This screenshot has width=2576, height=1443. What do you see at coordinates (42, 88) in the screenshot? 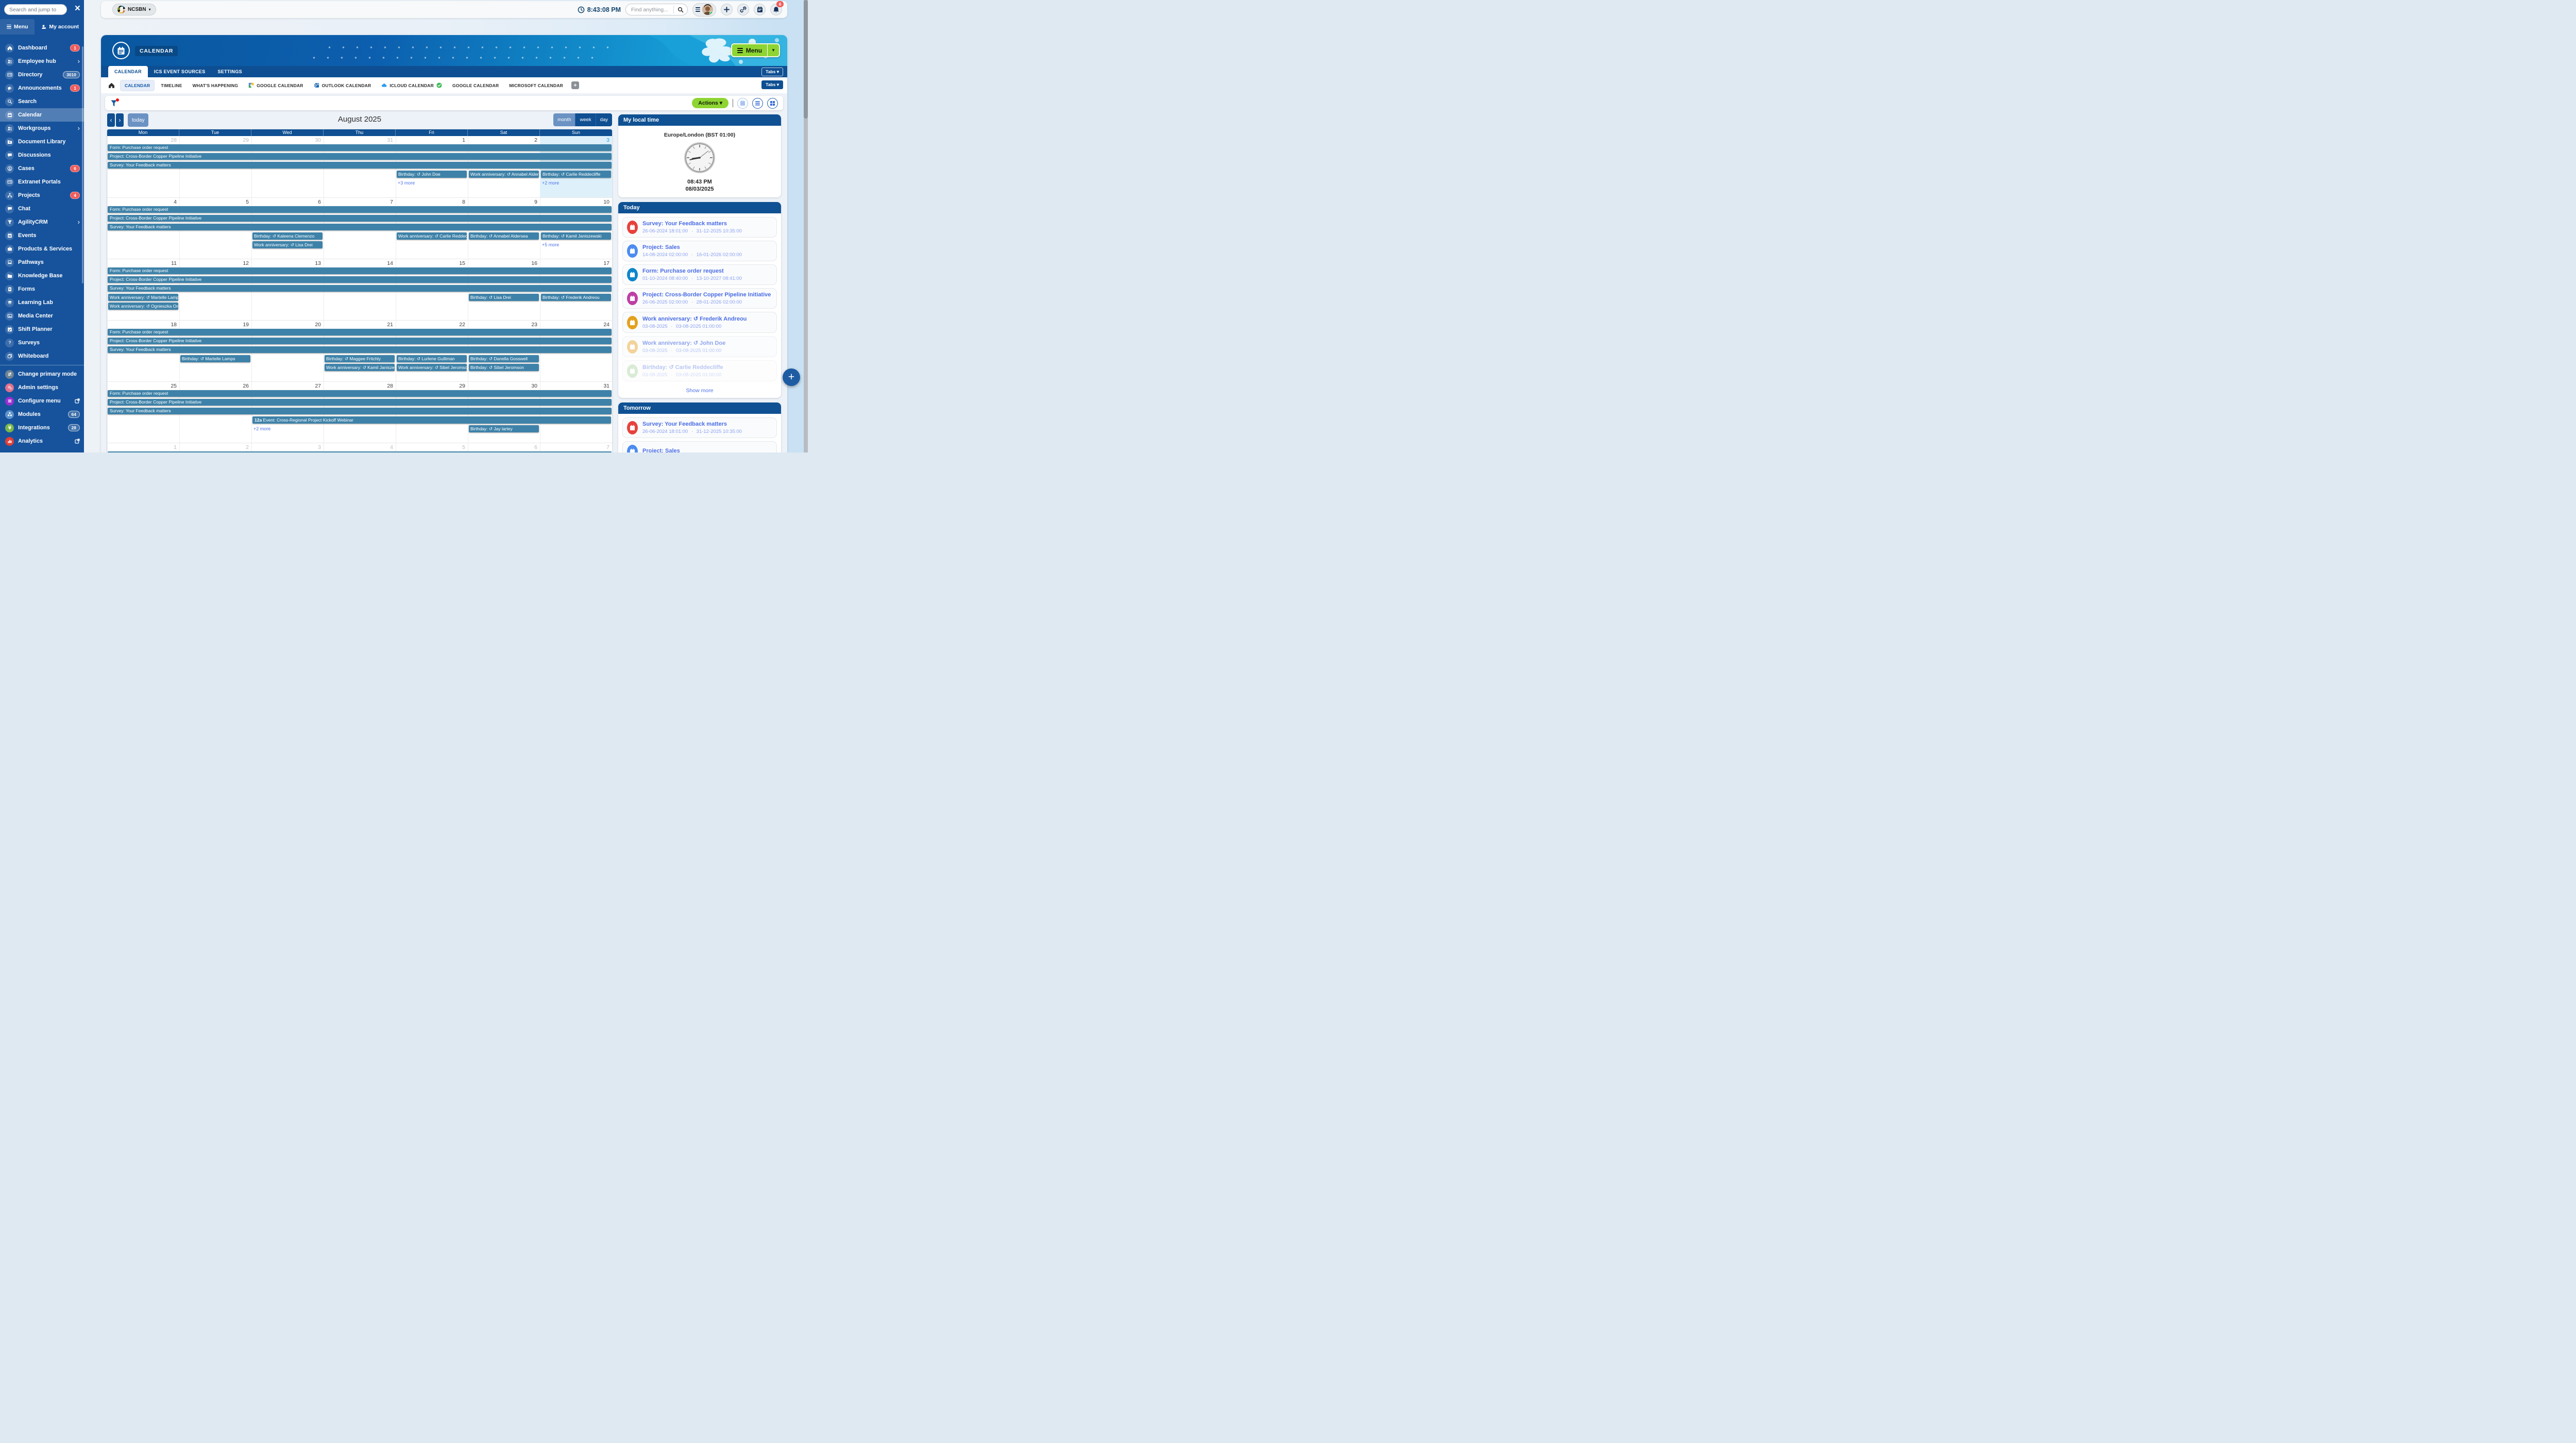
I see `sidebar-item-announcements: Announcements 1` at bounding box center [42, 88].